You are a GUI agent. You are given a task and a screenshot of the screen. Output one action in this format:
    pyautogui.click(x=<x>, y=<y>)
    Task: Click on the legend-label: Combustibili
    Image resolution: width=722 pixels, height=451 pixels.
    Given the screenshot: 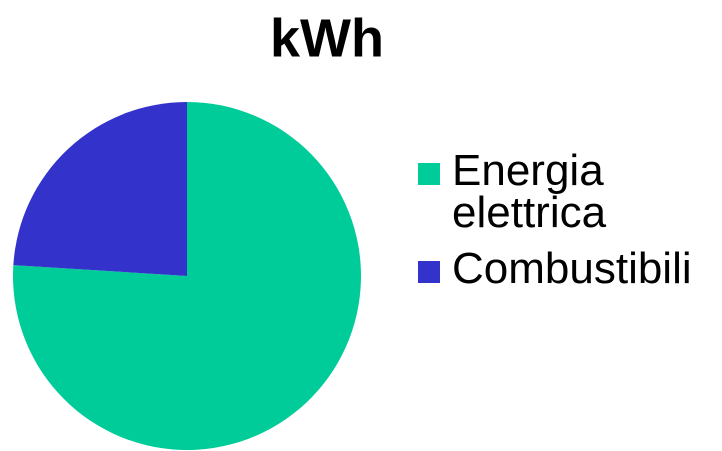 What is the action you would take?
    pyautogui.click(x=572, y=268)
    